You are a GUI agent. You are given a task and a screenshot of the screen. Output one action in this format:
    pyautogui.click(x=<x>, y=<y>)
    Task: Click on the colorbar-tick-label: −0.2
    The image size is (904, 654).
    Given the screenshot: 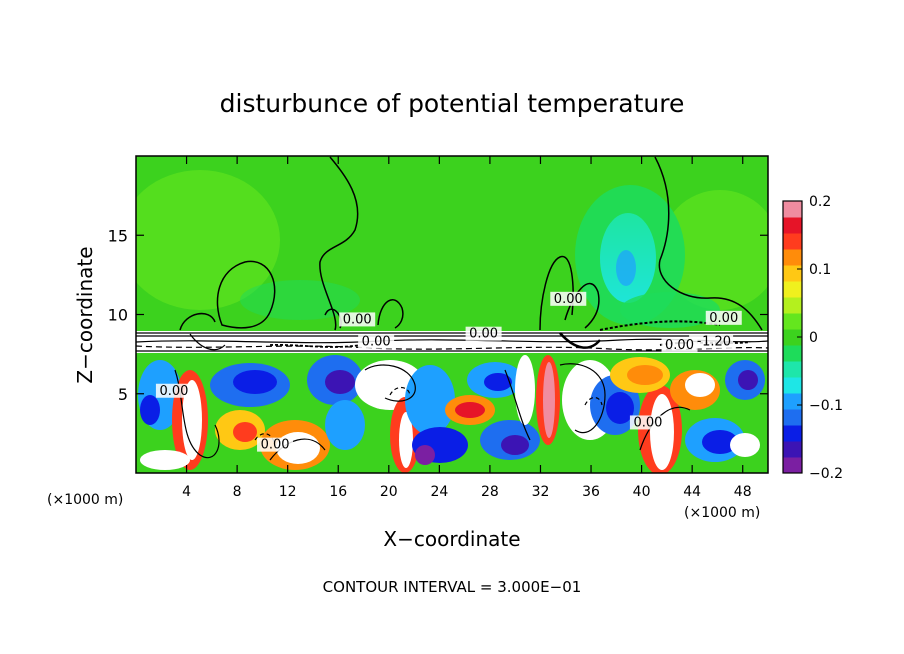 What is the action you would take?
    pyautogui.click(x=826, y=474)
    